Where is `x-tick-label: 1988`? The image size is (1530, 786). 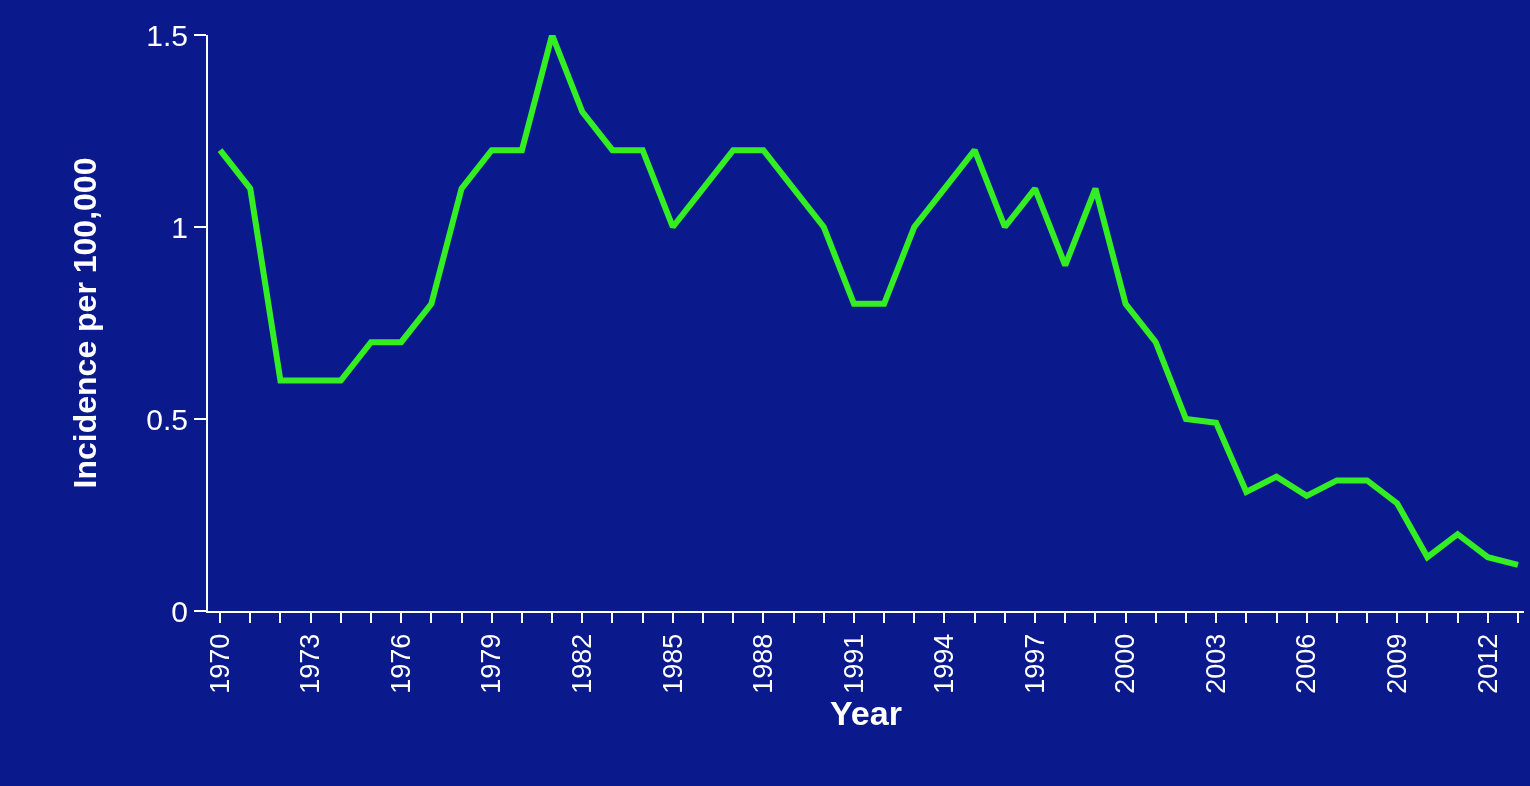 x-tick-label: 1988 is located at coordinates (763, 663).